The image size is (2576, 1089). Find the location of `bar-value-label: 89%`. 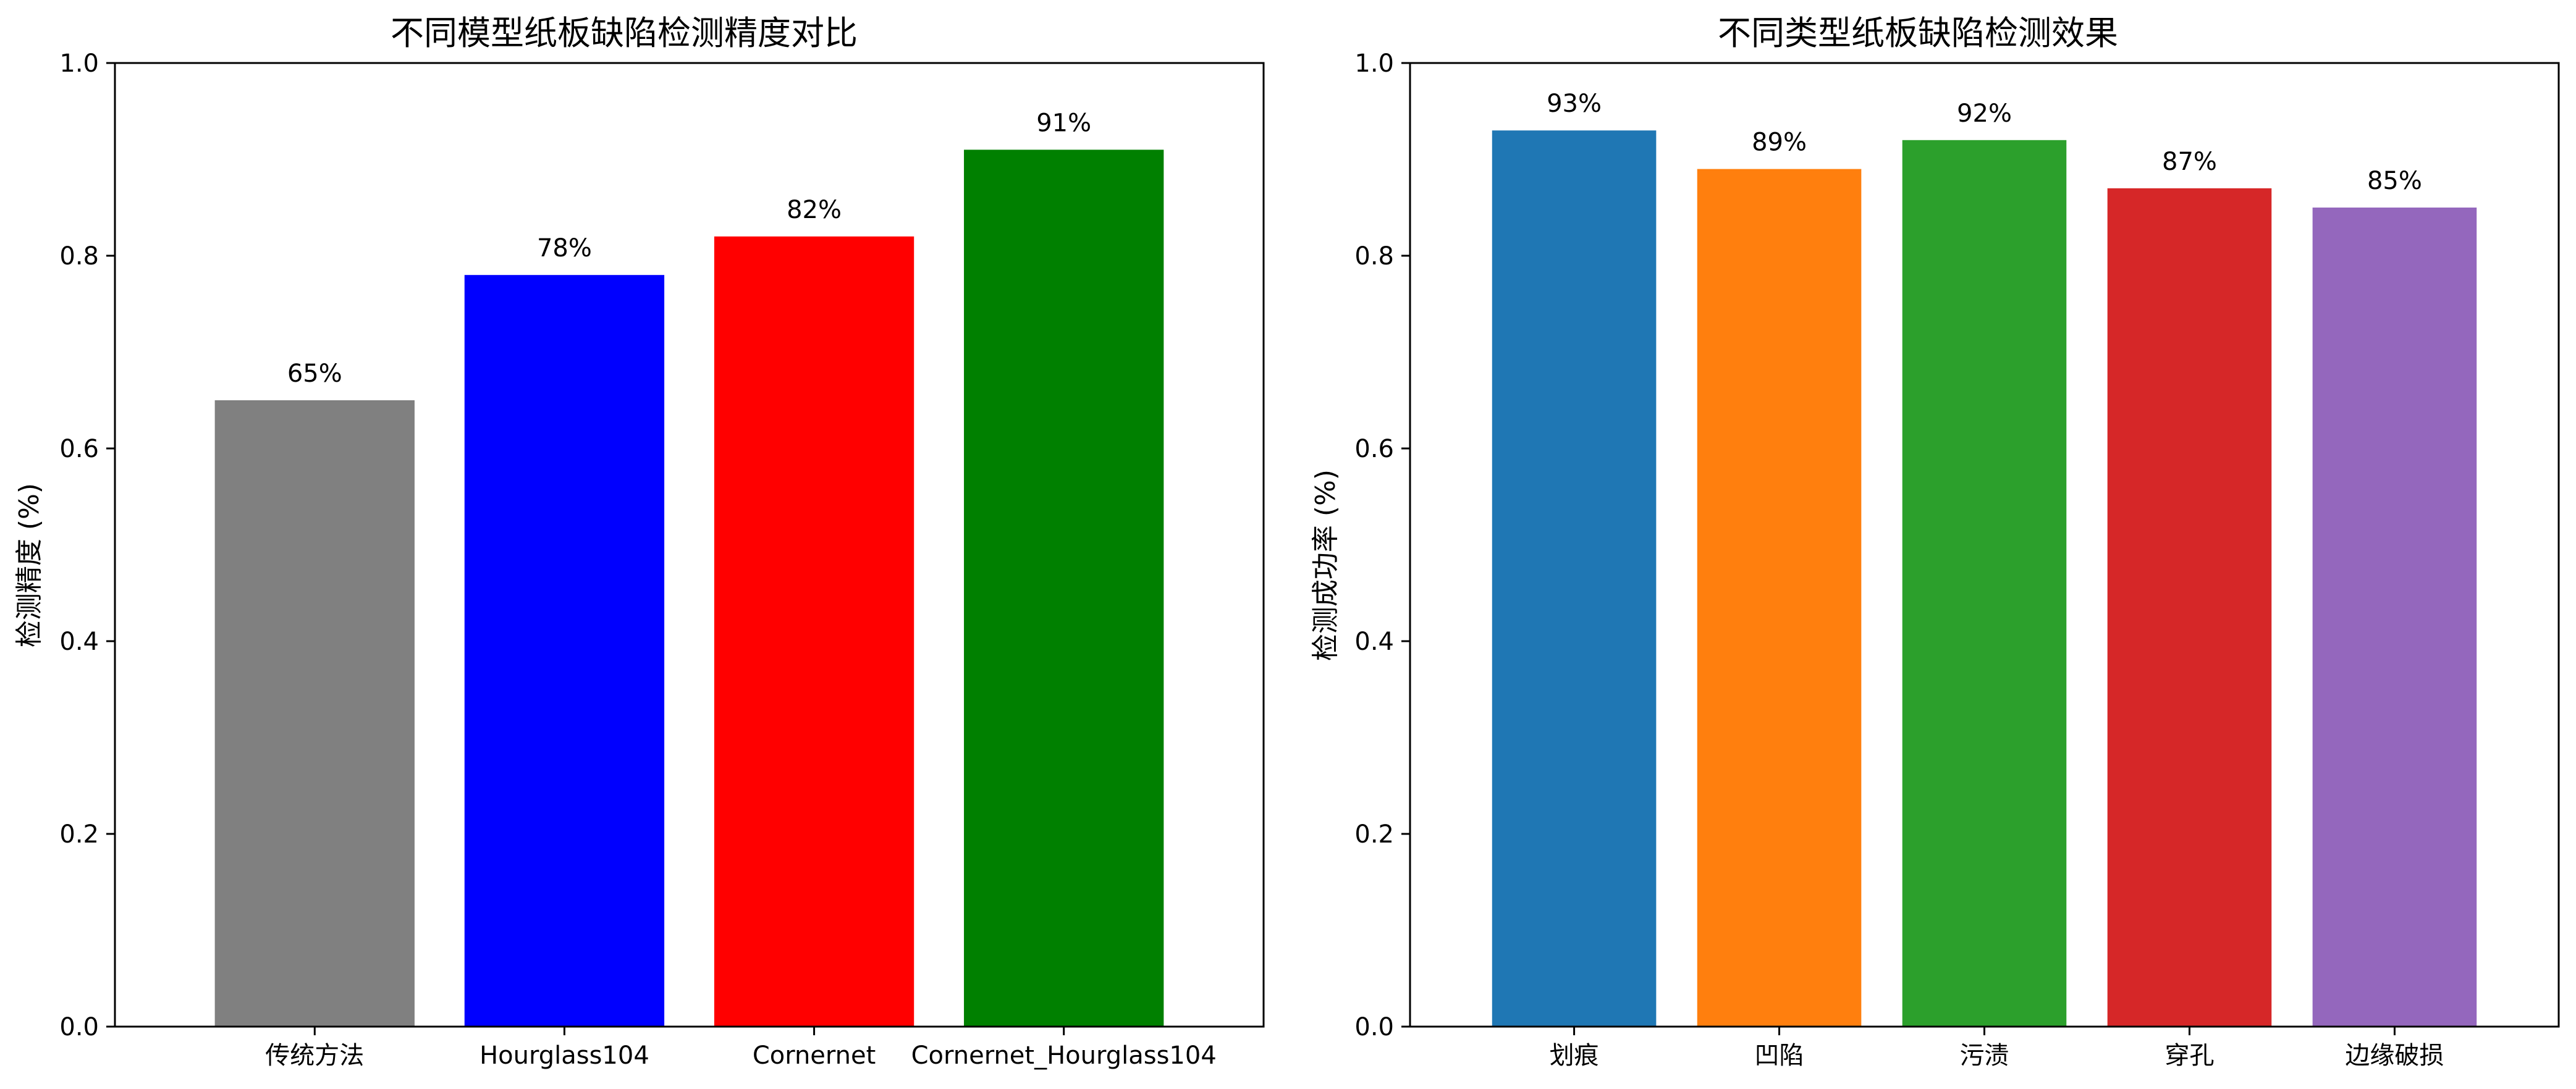

bar-value-label: 89% is located at coordinates (1779, 142).